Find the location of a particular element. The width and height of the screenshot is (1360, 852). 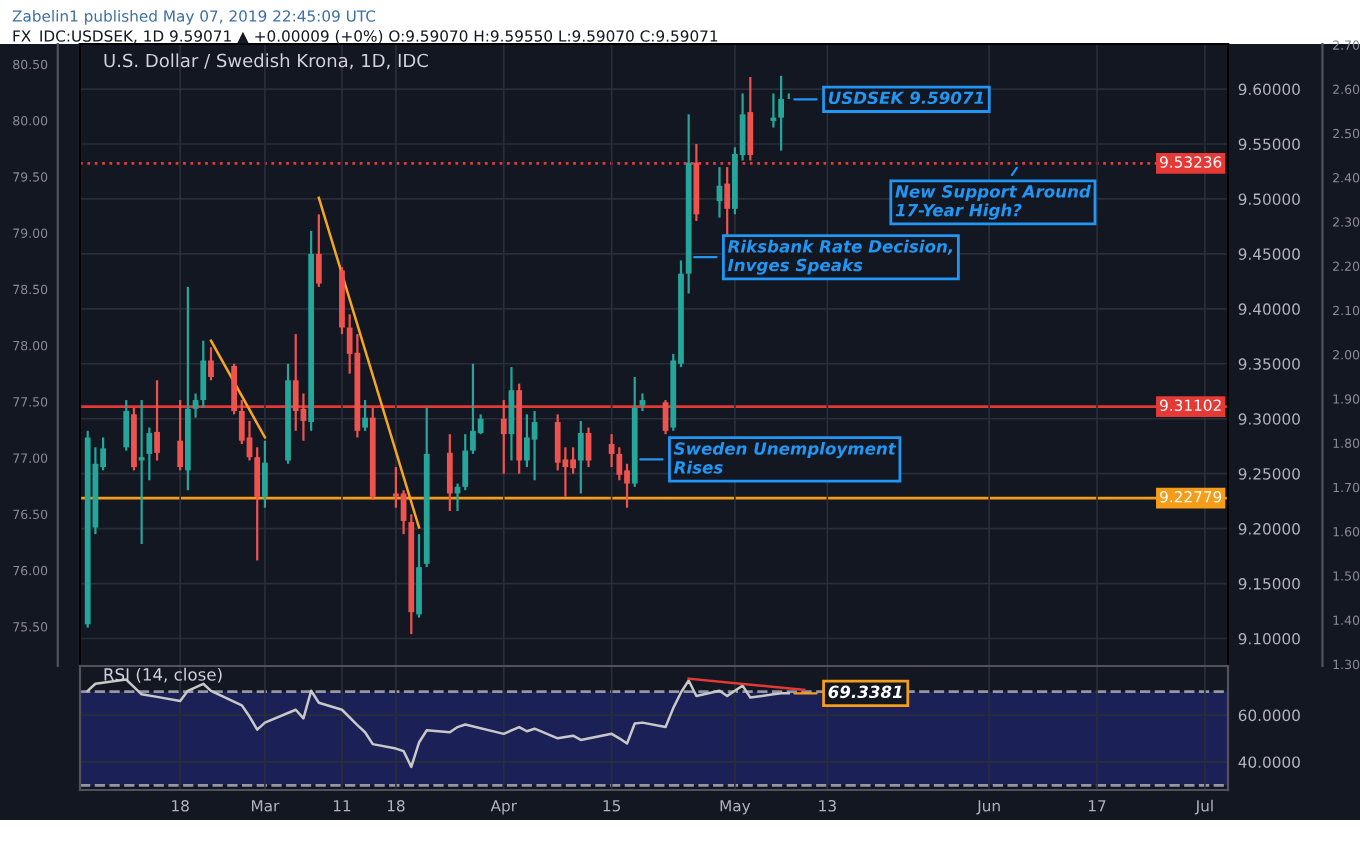

annotation: 69.3381 is located at coordinates (865, 692).